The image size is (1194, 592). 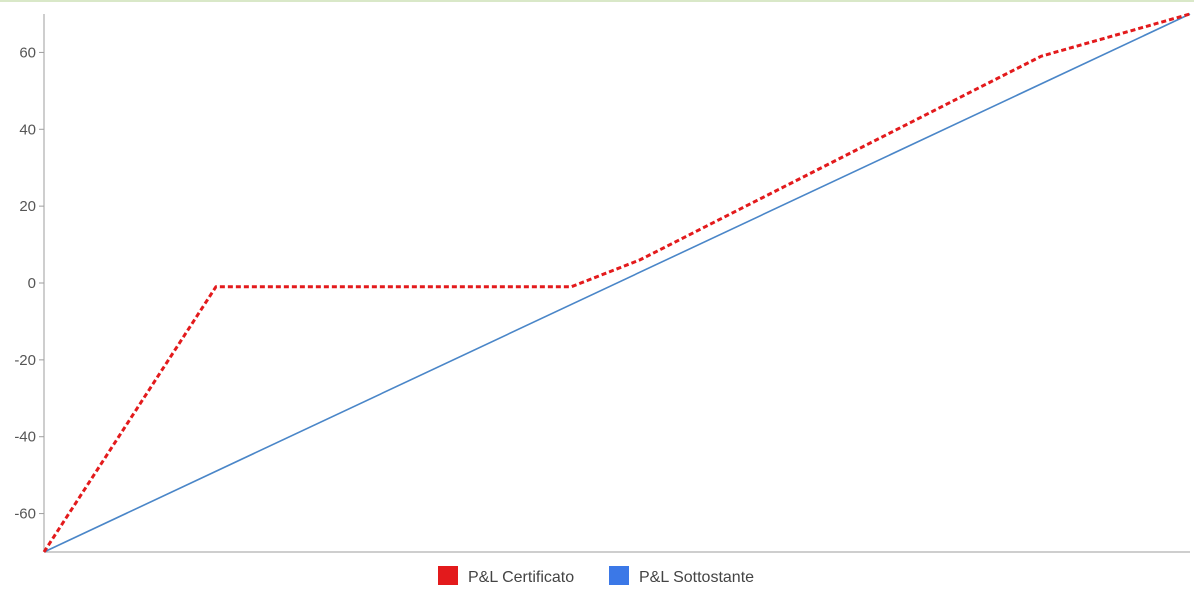 What do you see at coordinates (521, 577) in the screenshot?
I see `legend-label: P&L Certificato` at bounding box center [521, 577].